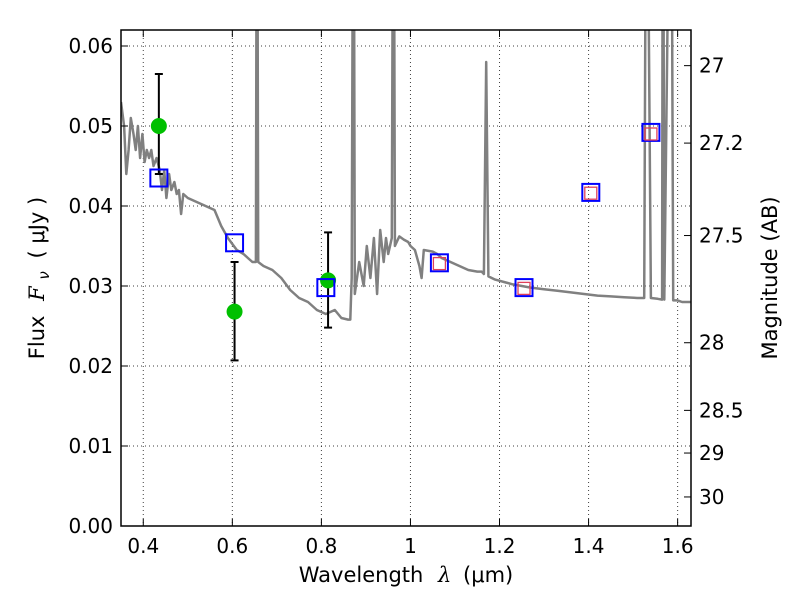 The width and height of the screenshot is (800, 600). Describe the element at coordinates (143, 546) in the screenshot. I see `x-tick-label: 0.4` at that location.